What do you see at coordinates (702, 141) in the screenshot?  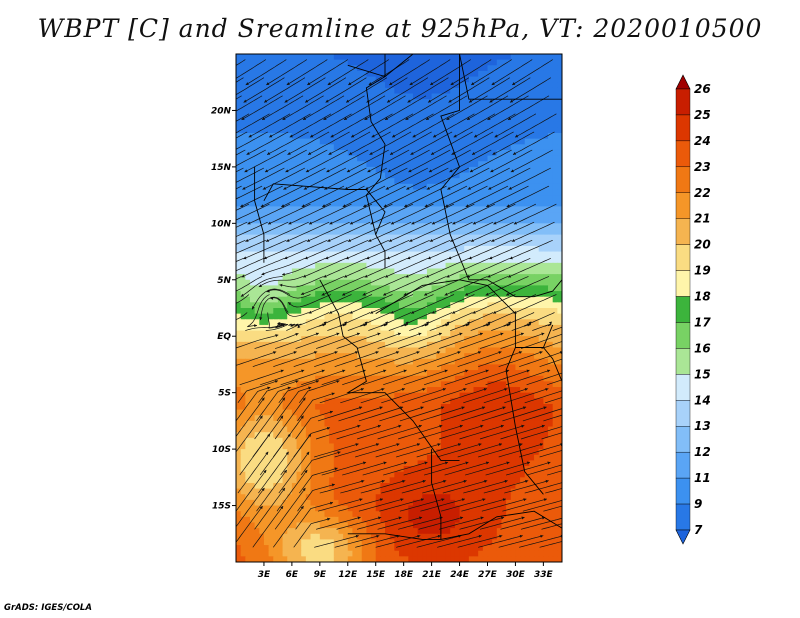 I see `colorbar-label: 24` at bounding box center [702, 141].